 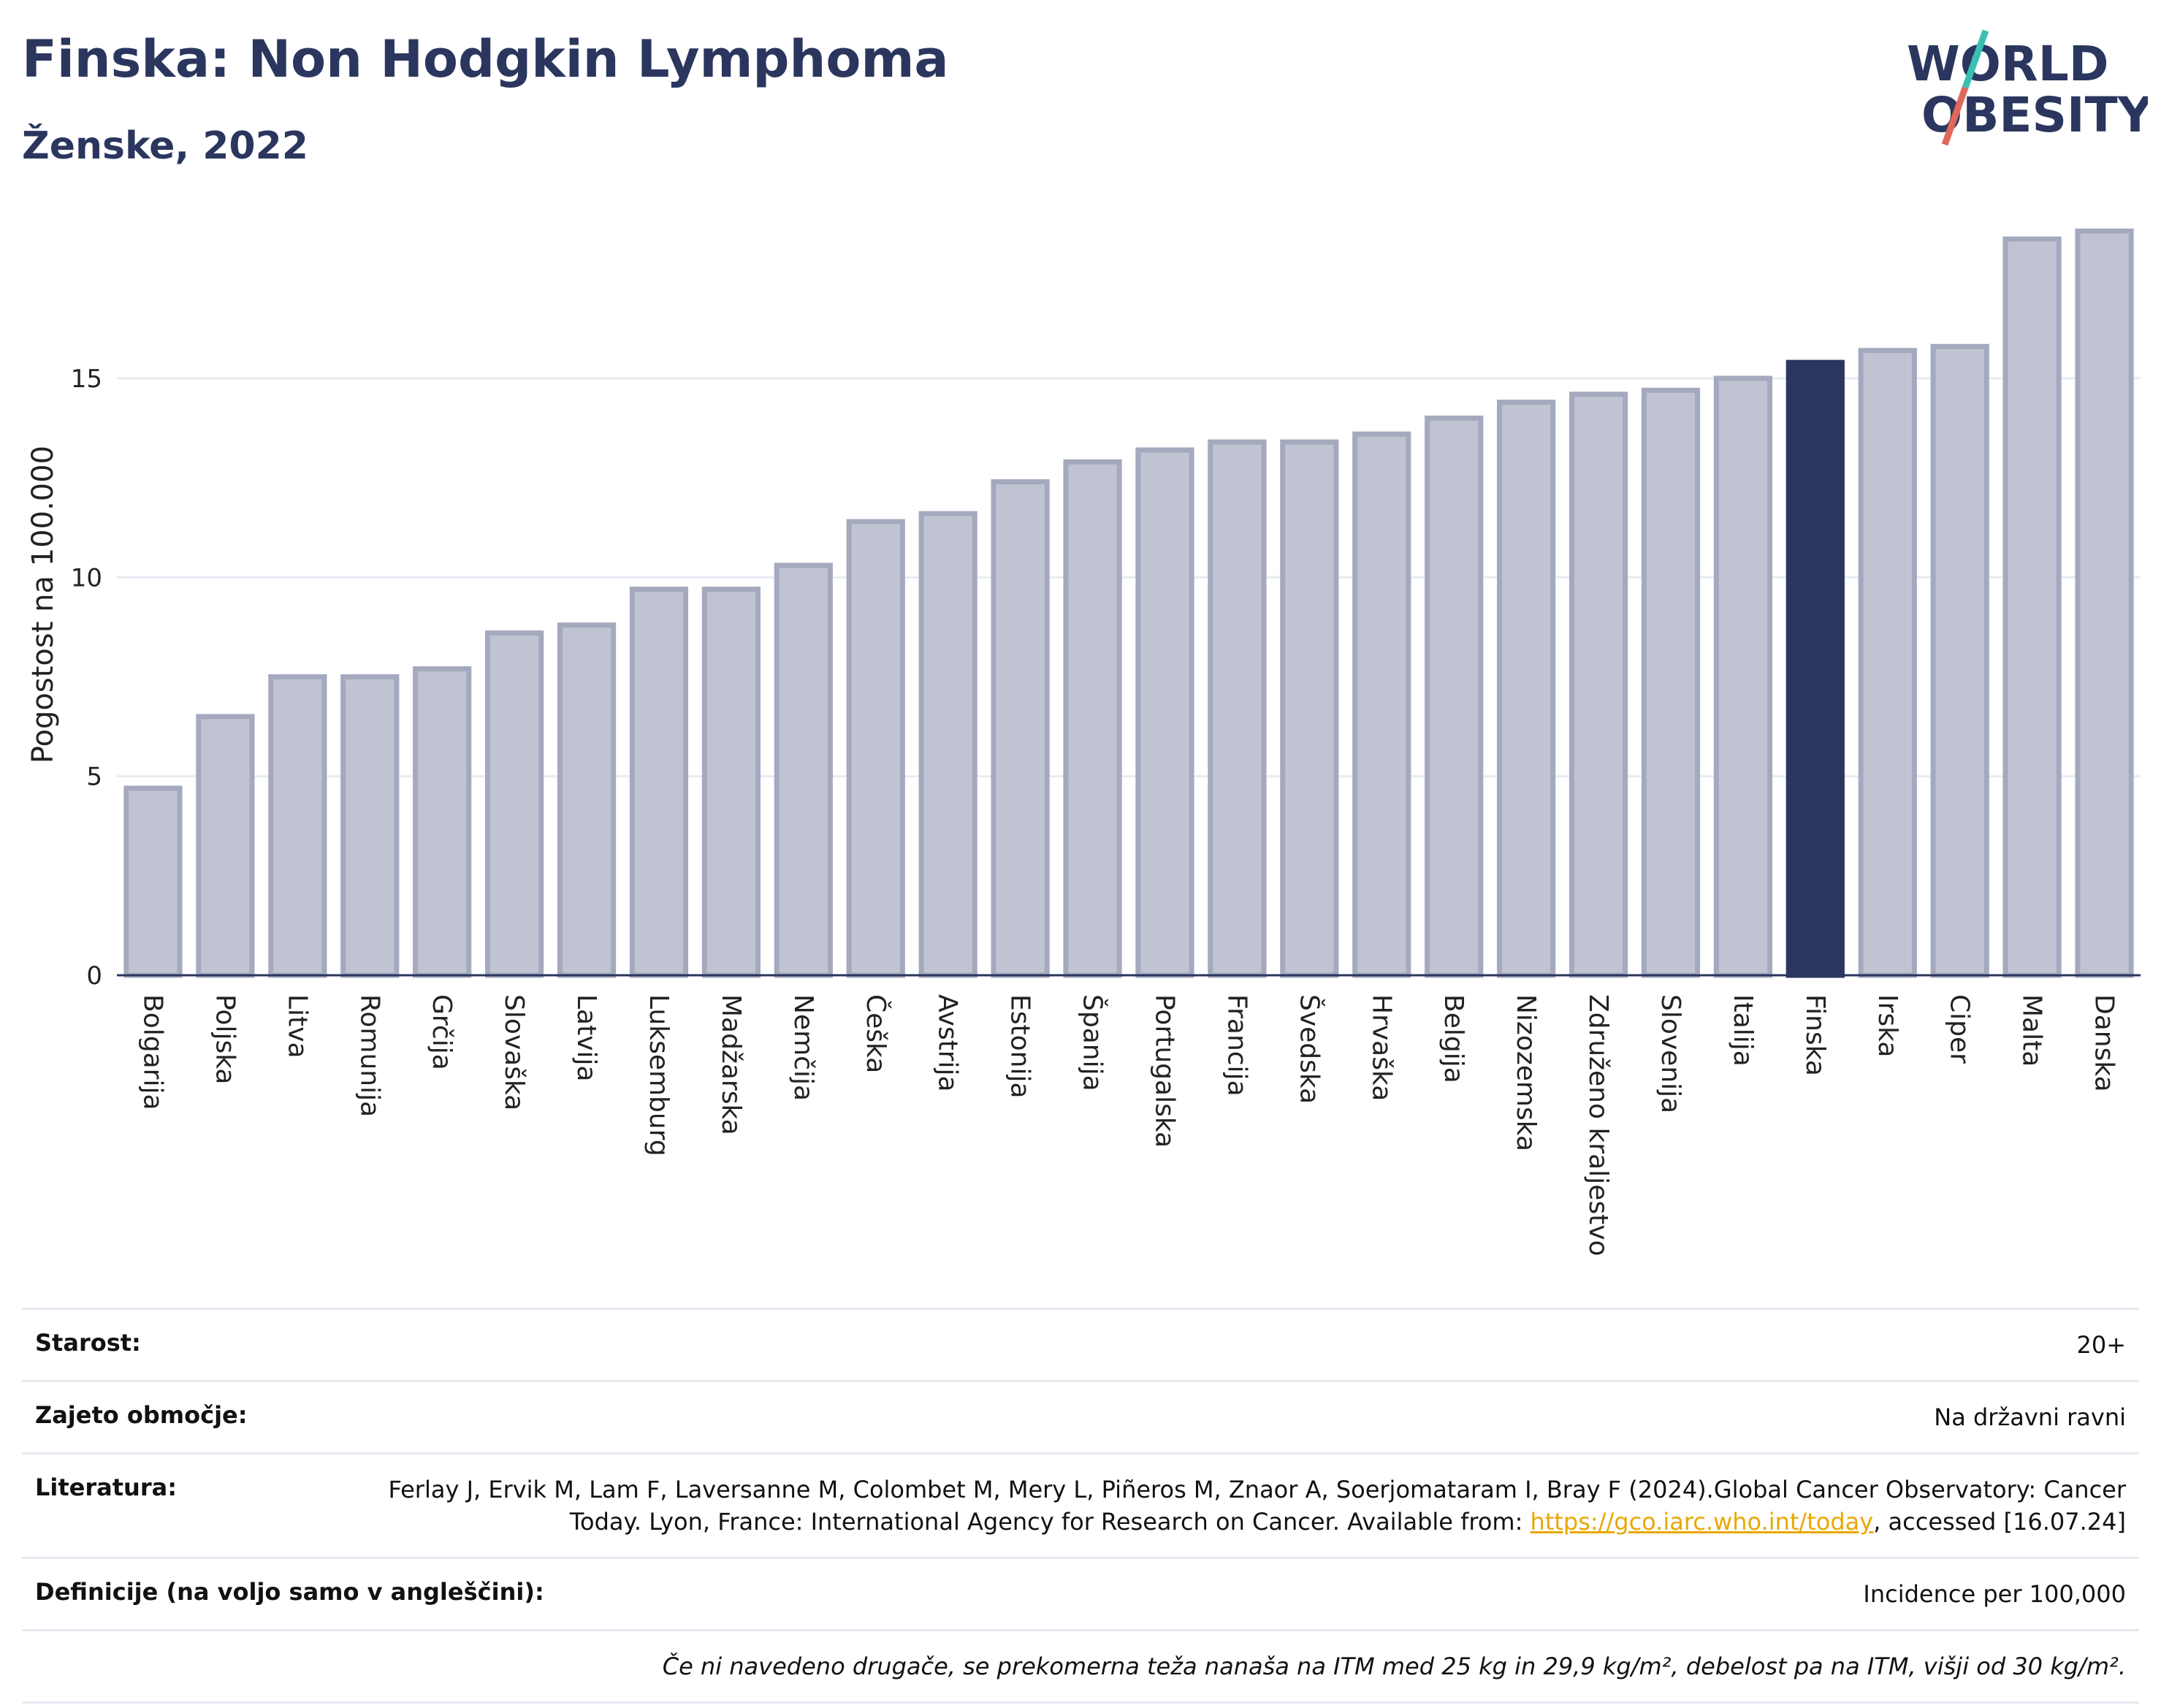 I want to click on y-tick-label: 0, so click(x=94, y=976).